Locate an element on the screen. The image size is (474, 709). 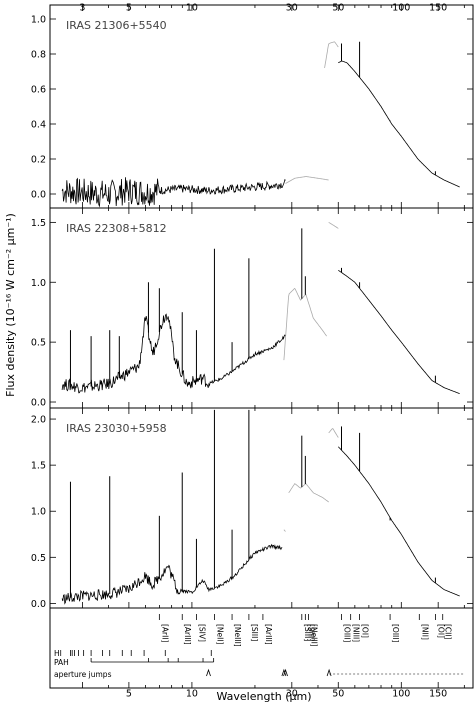
line-id-label: [SiII] is located at coordinates (310, 632).